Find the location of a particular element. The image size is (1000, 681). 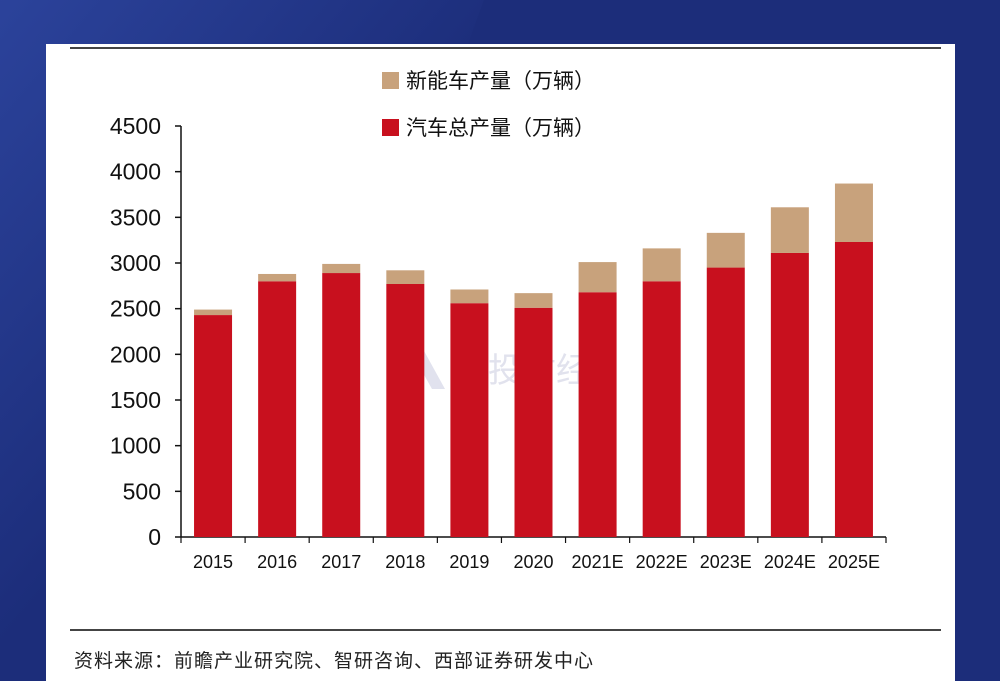

x-tick-label: 2022E is located at coordinates (662, 562).